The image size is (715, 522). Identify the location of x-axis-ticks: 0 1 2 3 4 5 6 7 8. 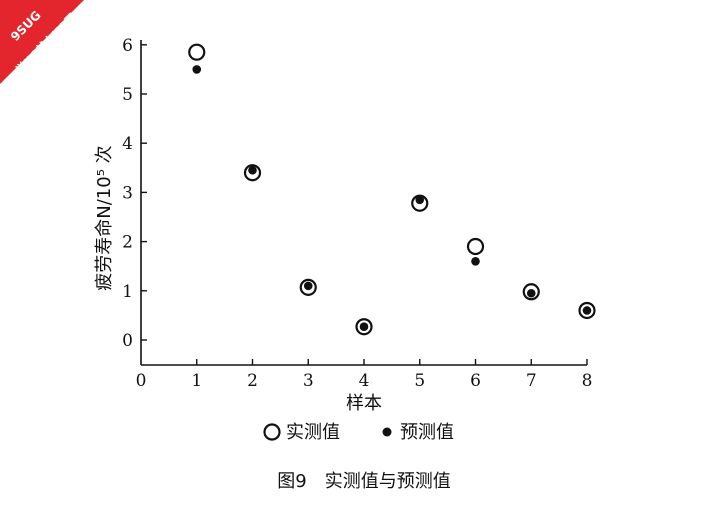
(364, 375).